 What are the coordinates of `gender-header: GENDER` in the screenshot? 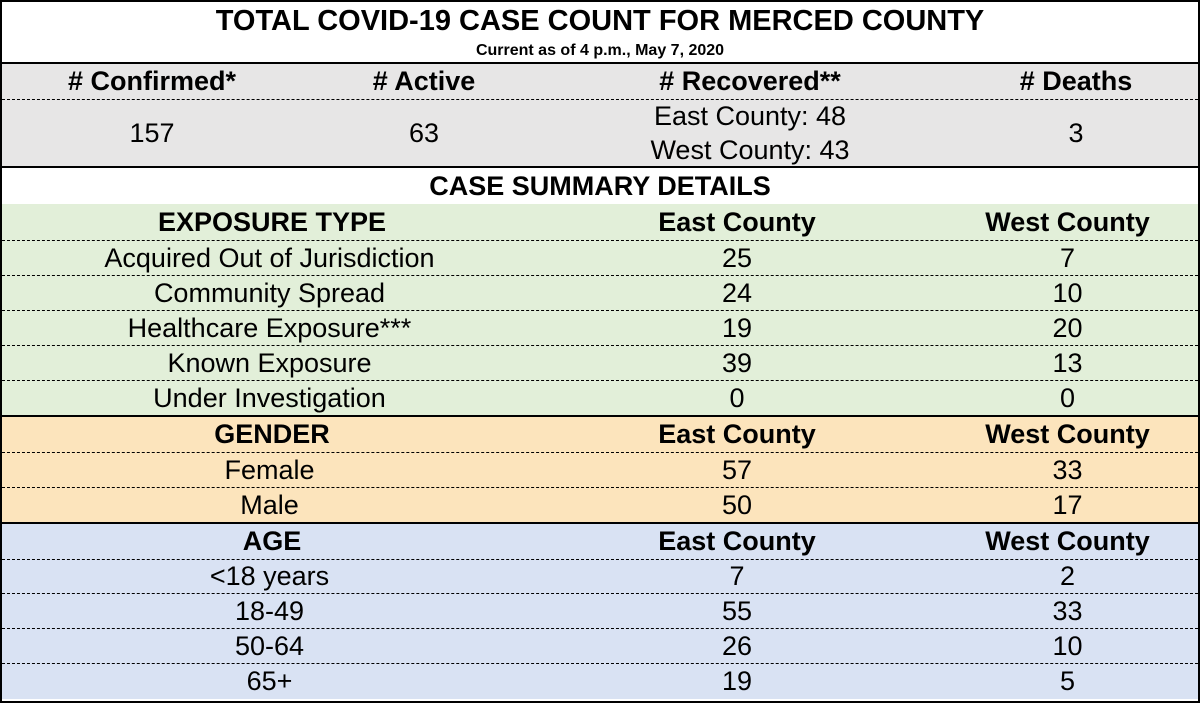 It's located at (272, 434).